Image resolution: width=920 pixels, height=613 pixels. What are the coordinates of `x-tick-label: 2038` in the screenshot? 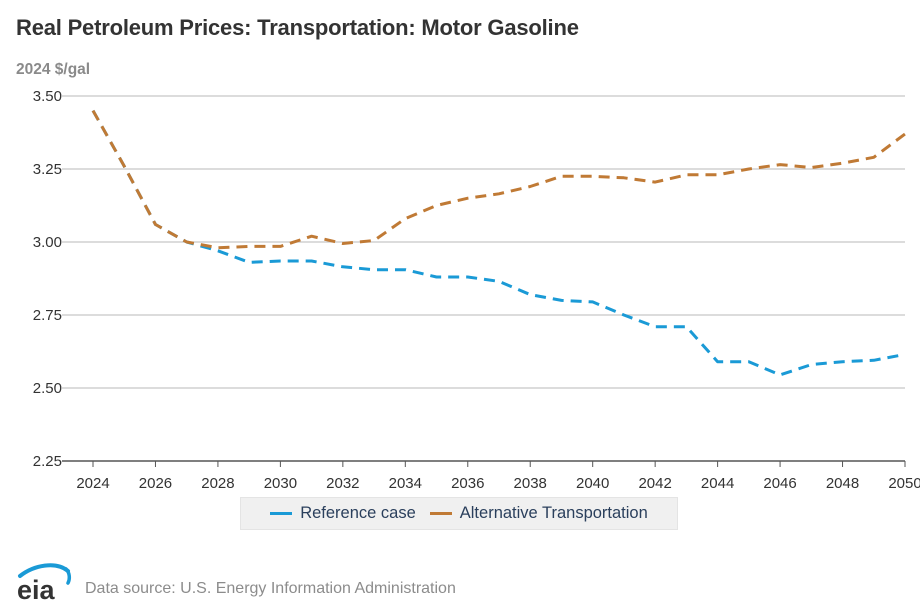 It's located at (530, 483).